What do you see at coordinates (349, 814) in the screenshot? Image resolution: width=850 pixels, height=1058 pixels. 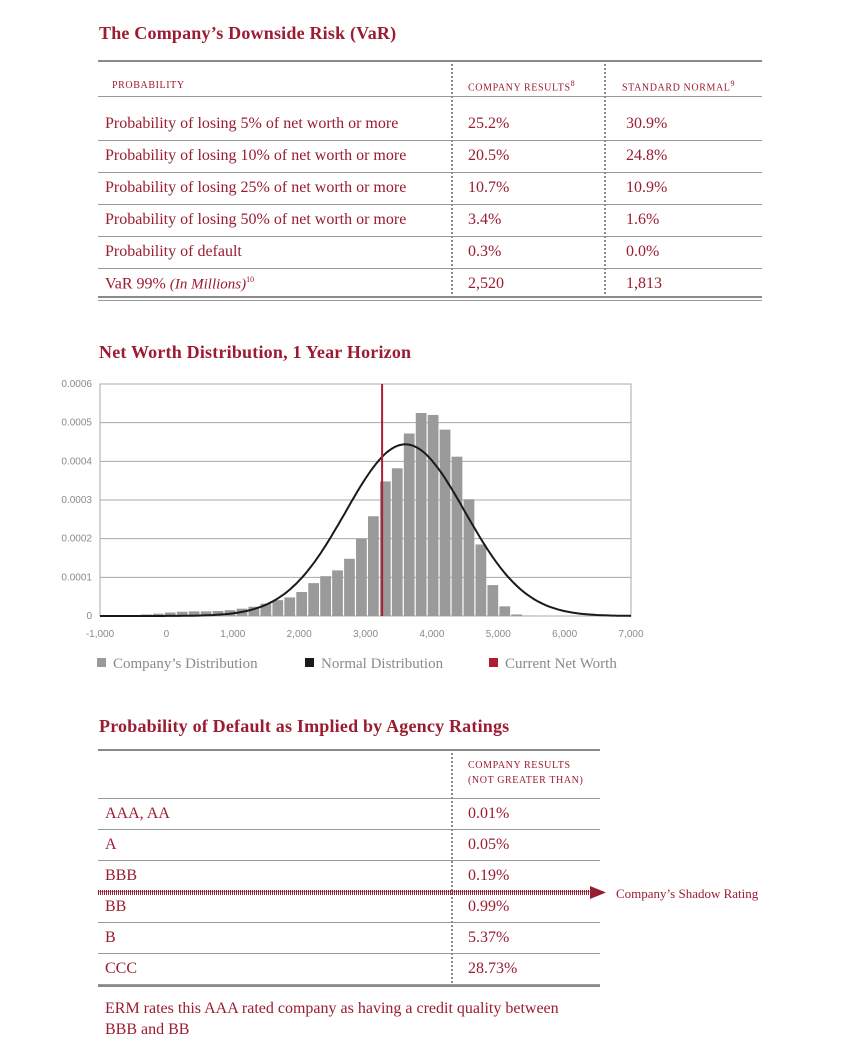 I see `rating-row: AAA, AA 0.01%` at bounding box center [349, 814].